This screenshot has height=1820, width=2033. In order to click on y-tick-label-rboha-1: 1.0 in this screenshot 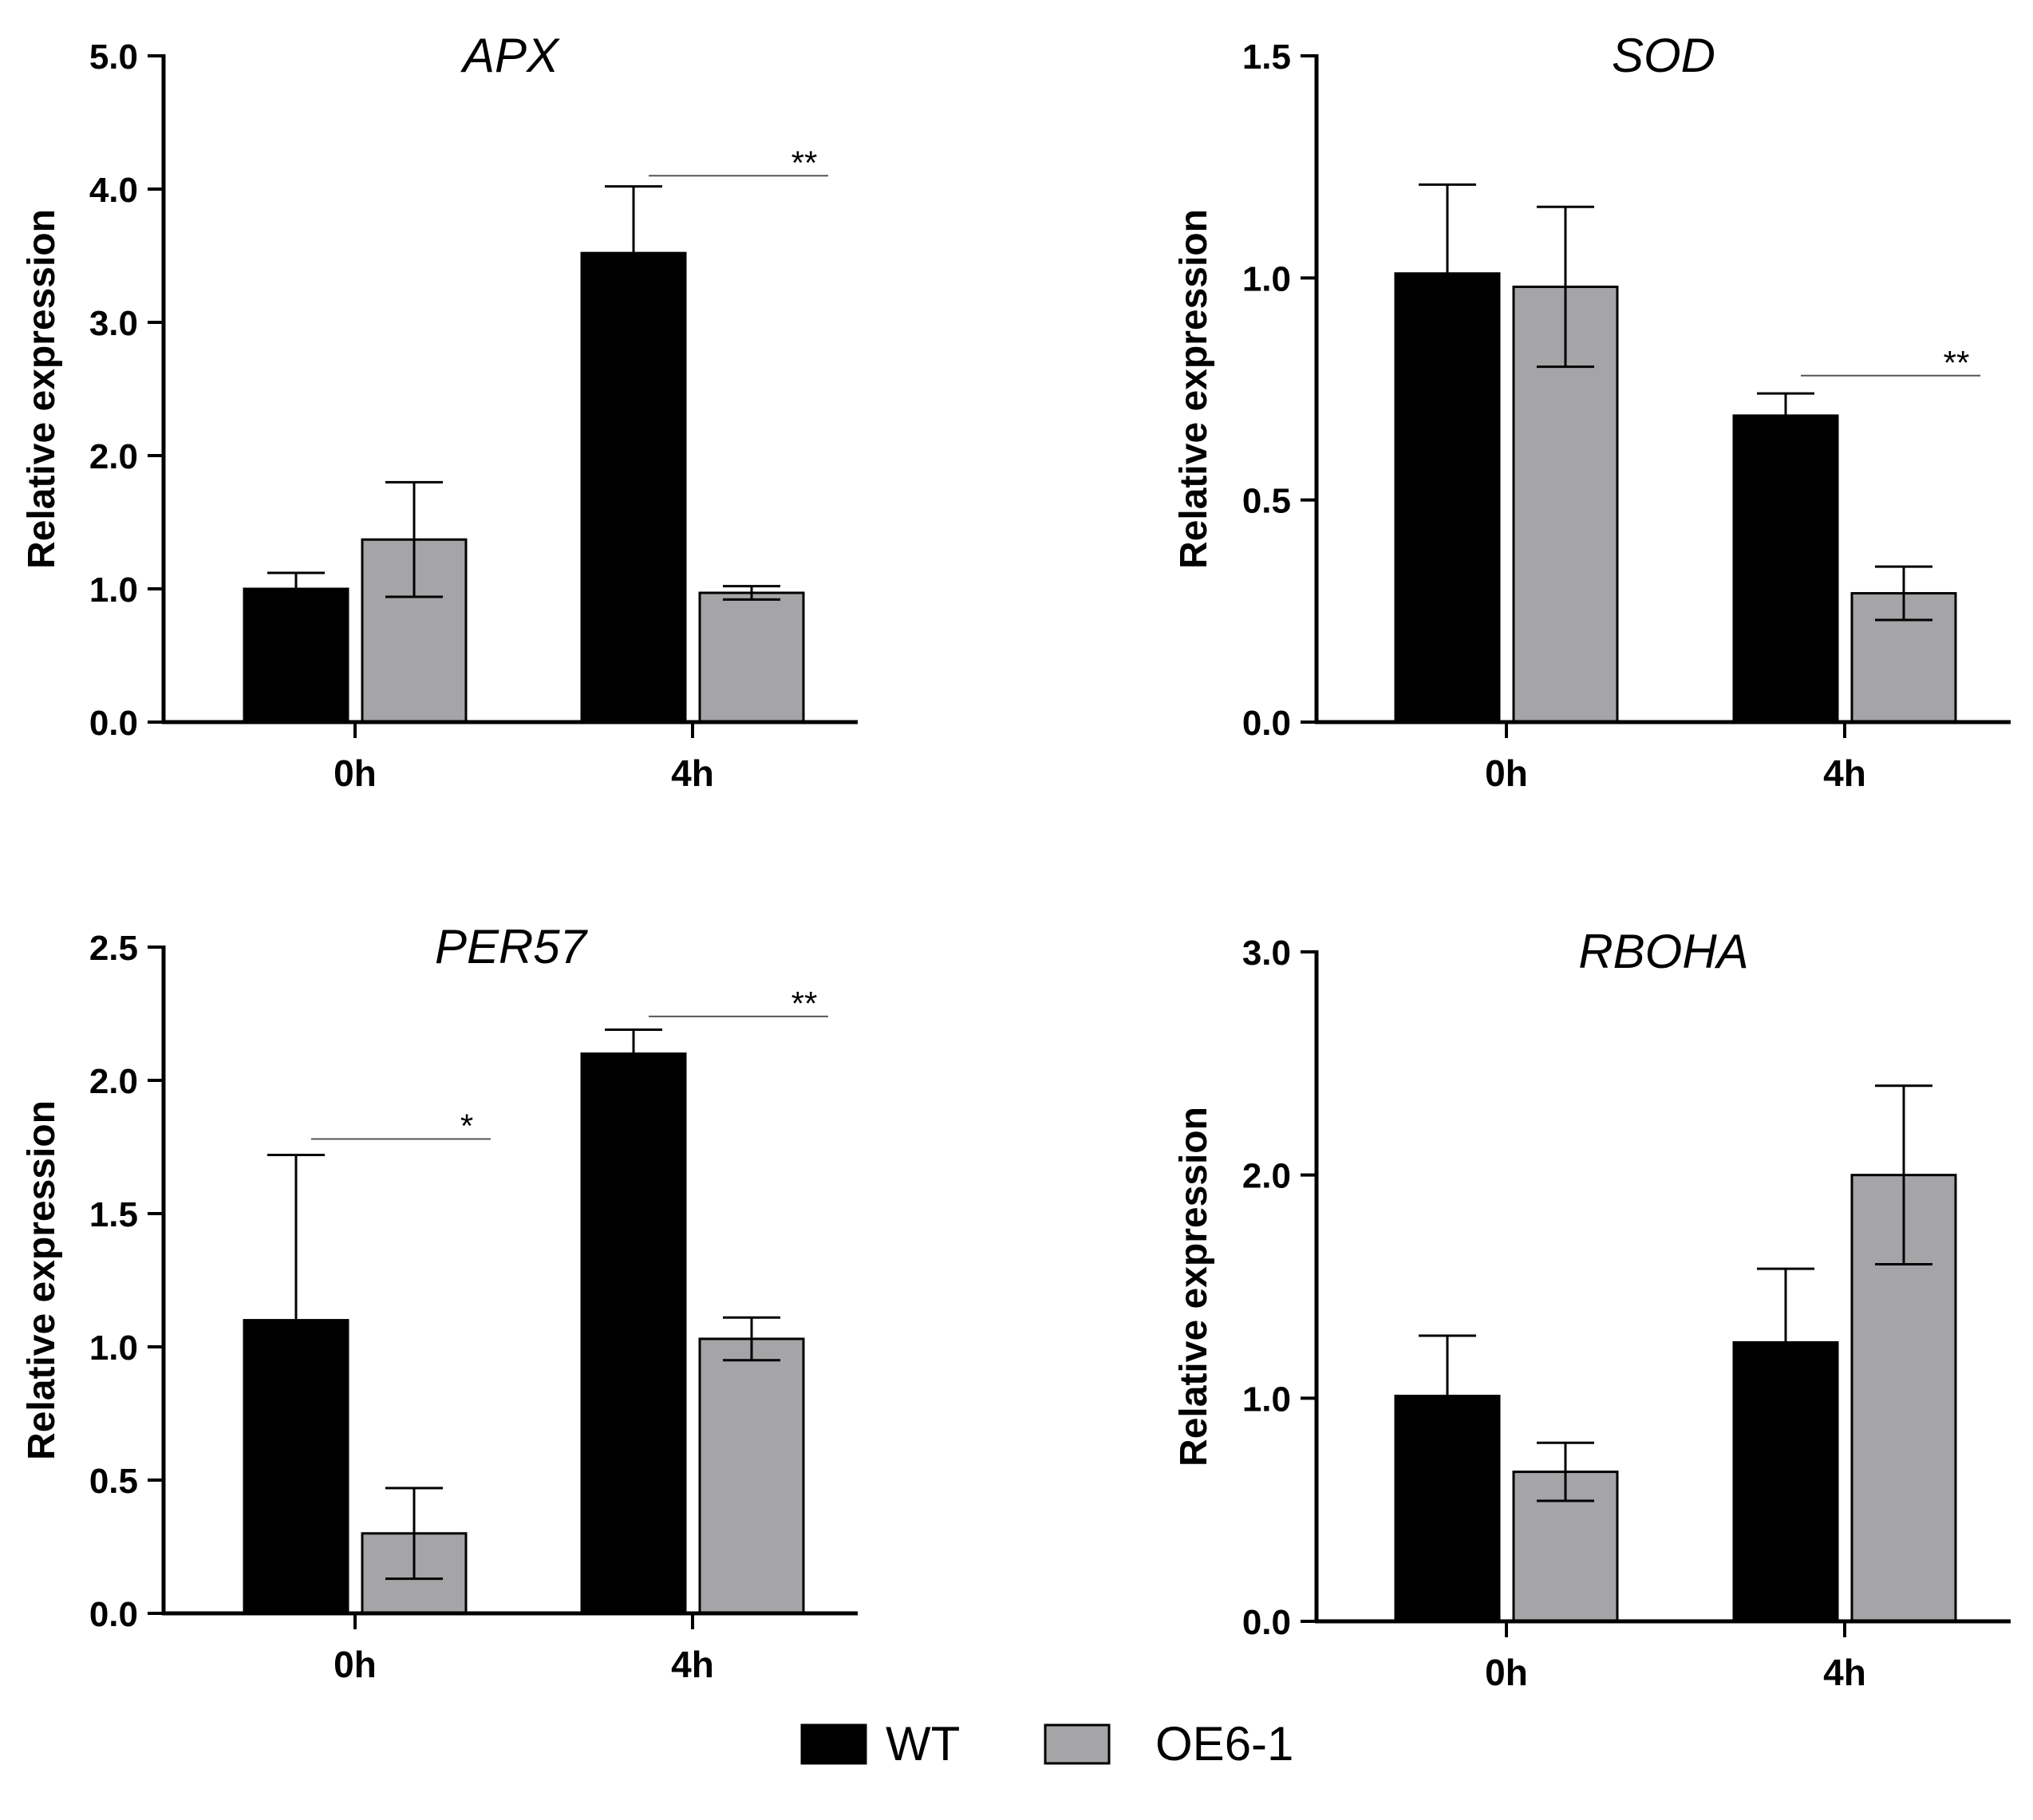, I will do `click(1266, 1399)`.